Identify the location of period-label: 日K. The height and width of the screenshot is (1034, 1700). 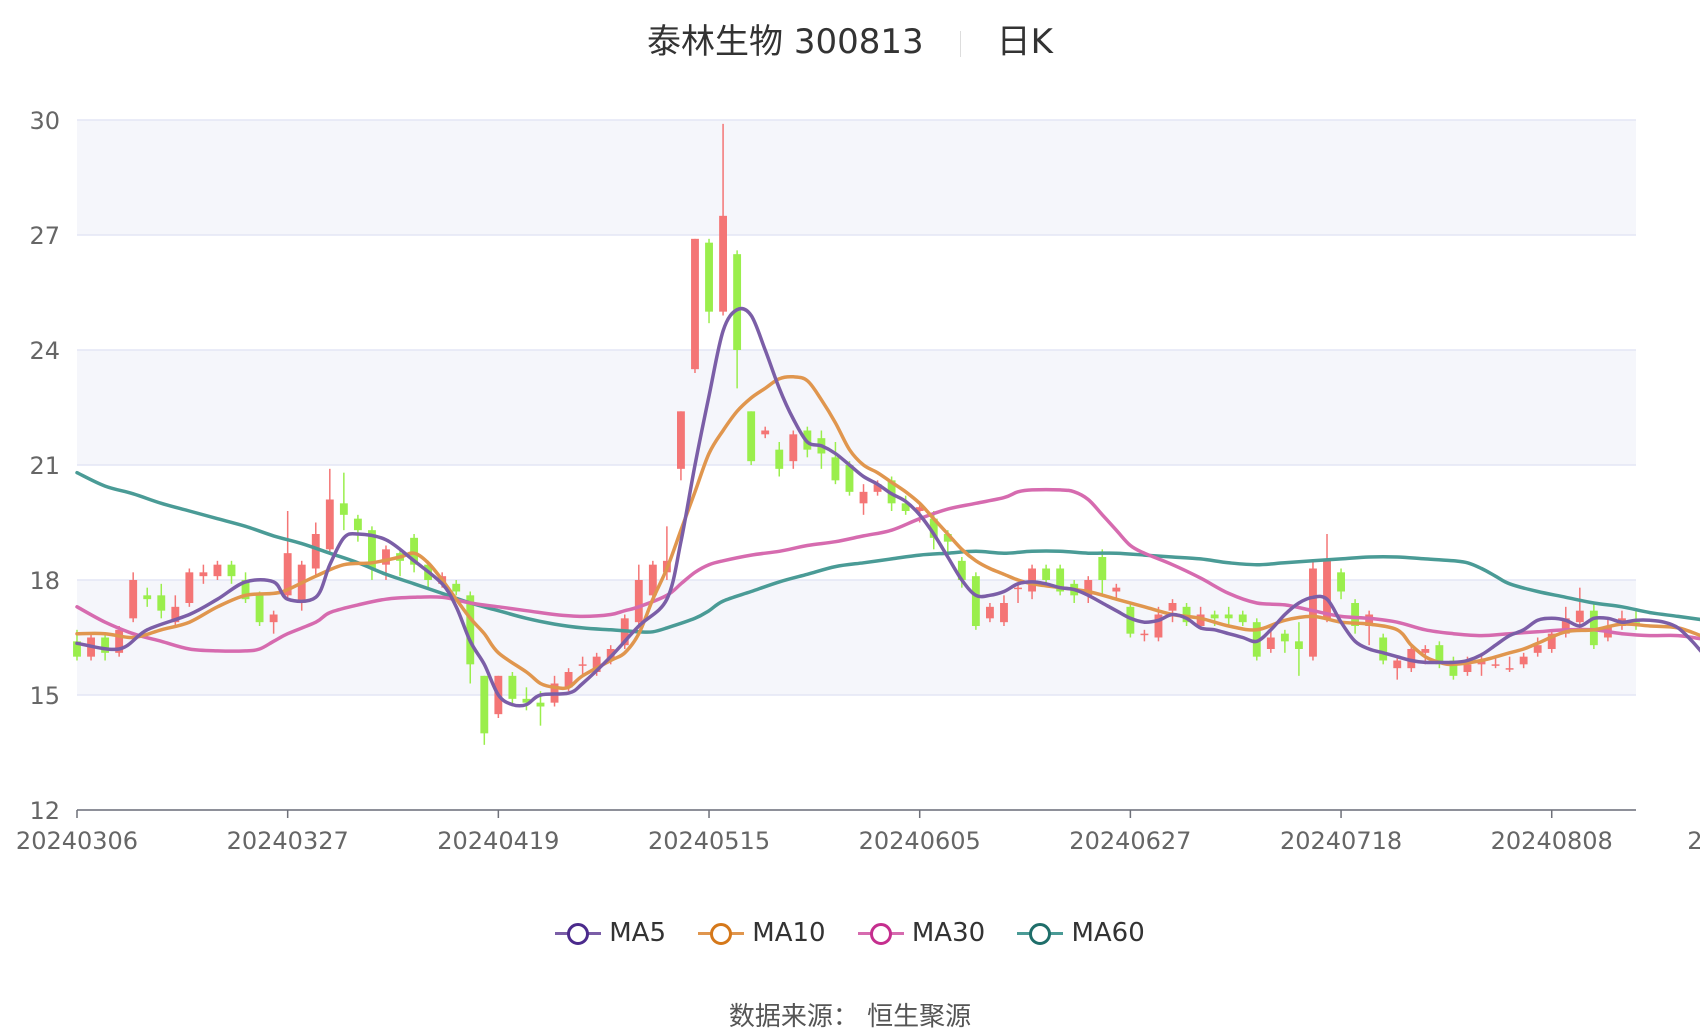
(1024, 42).